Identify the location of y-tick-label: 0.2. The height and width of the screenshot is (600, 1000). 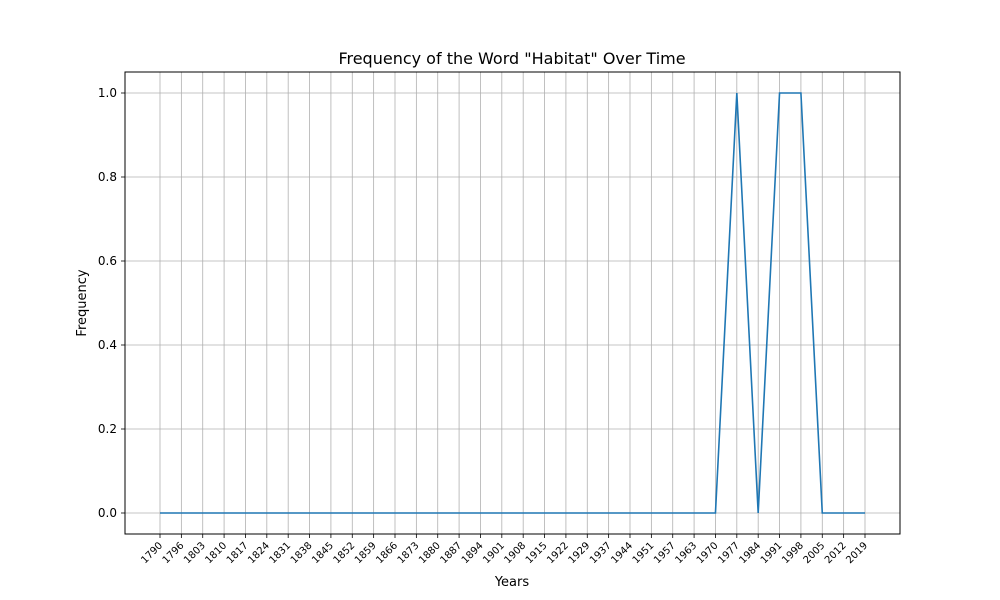
(107, 429).